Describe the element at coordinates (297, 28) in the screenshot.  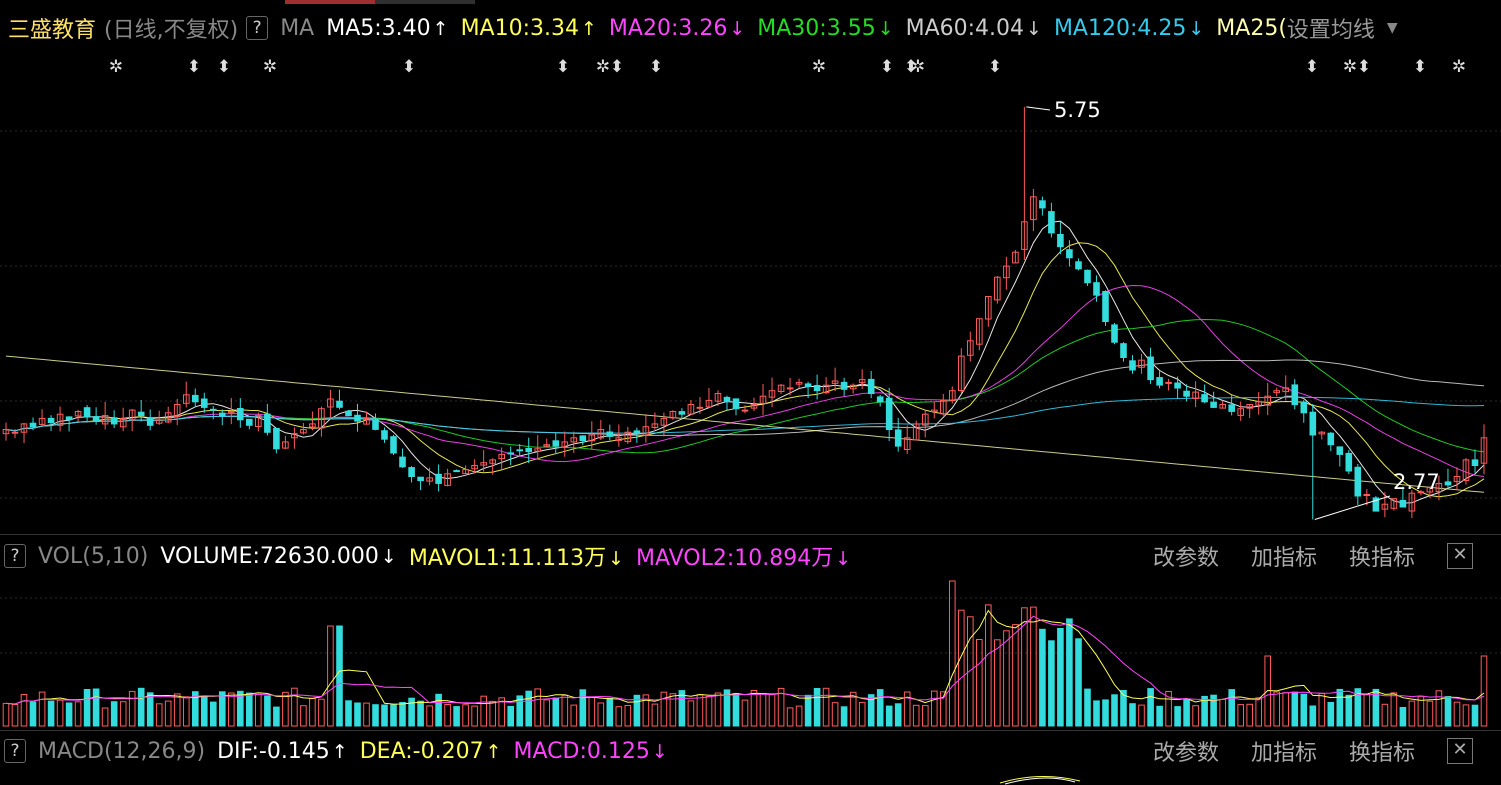
I see `ma-label: MA` at that location.